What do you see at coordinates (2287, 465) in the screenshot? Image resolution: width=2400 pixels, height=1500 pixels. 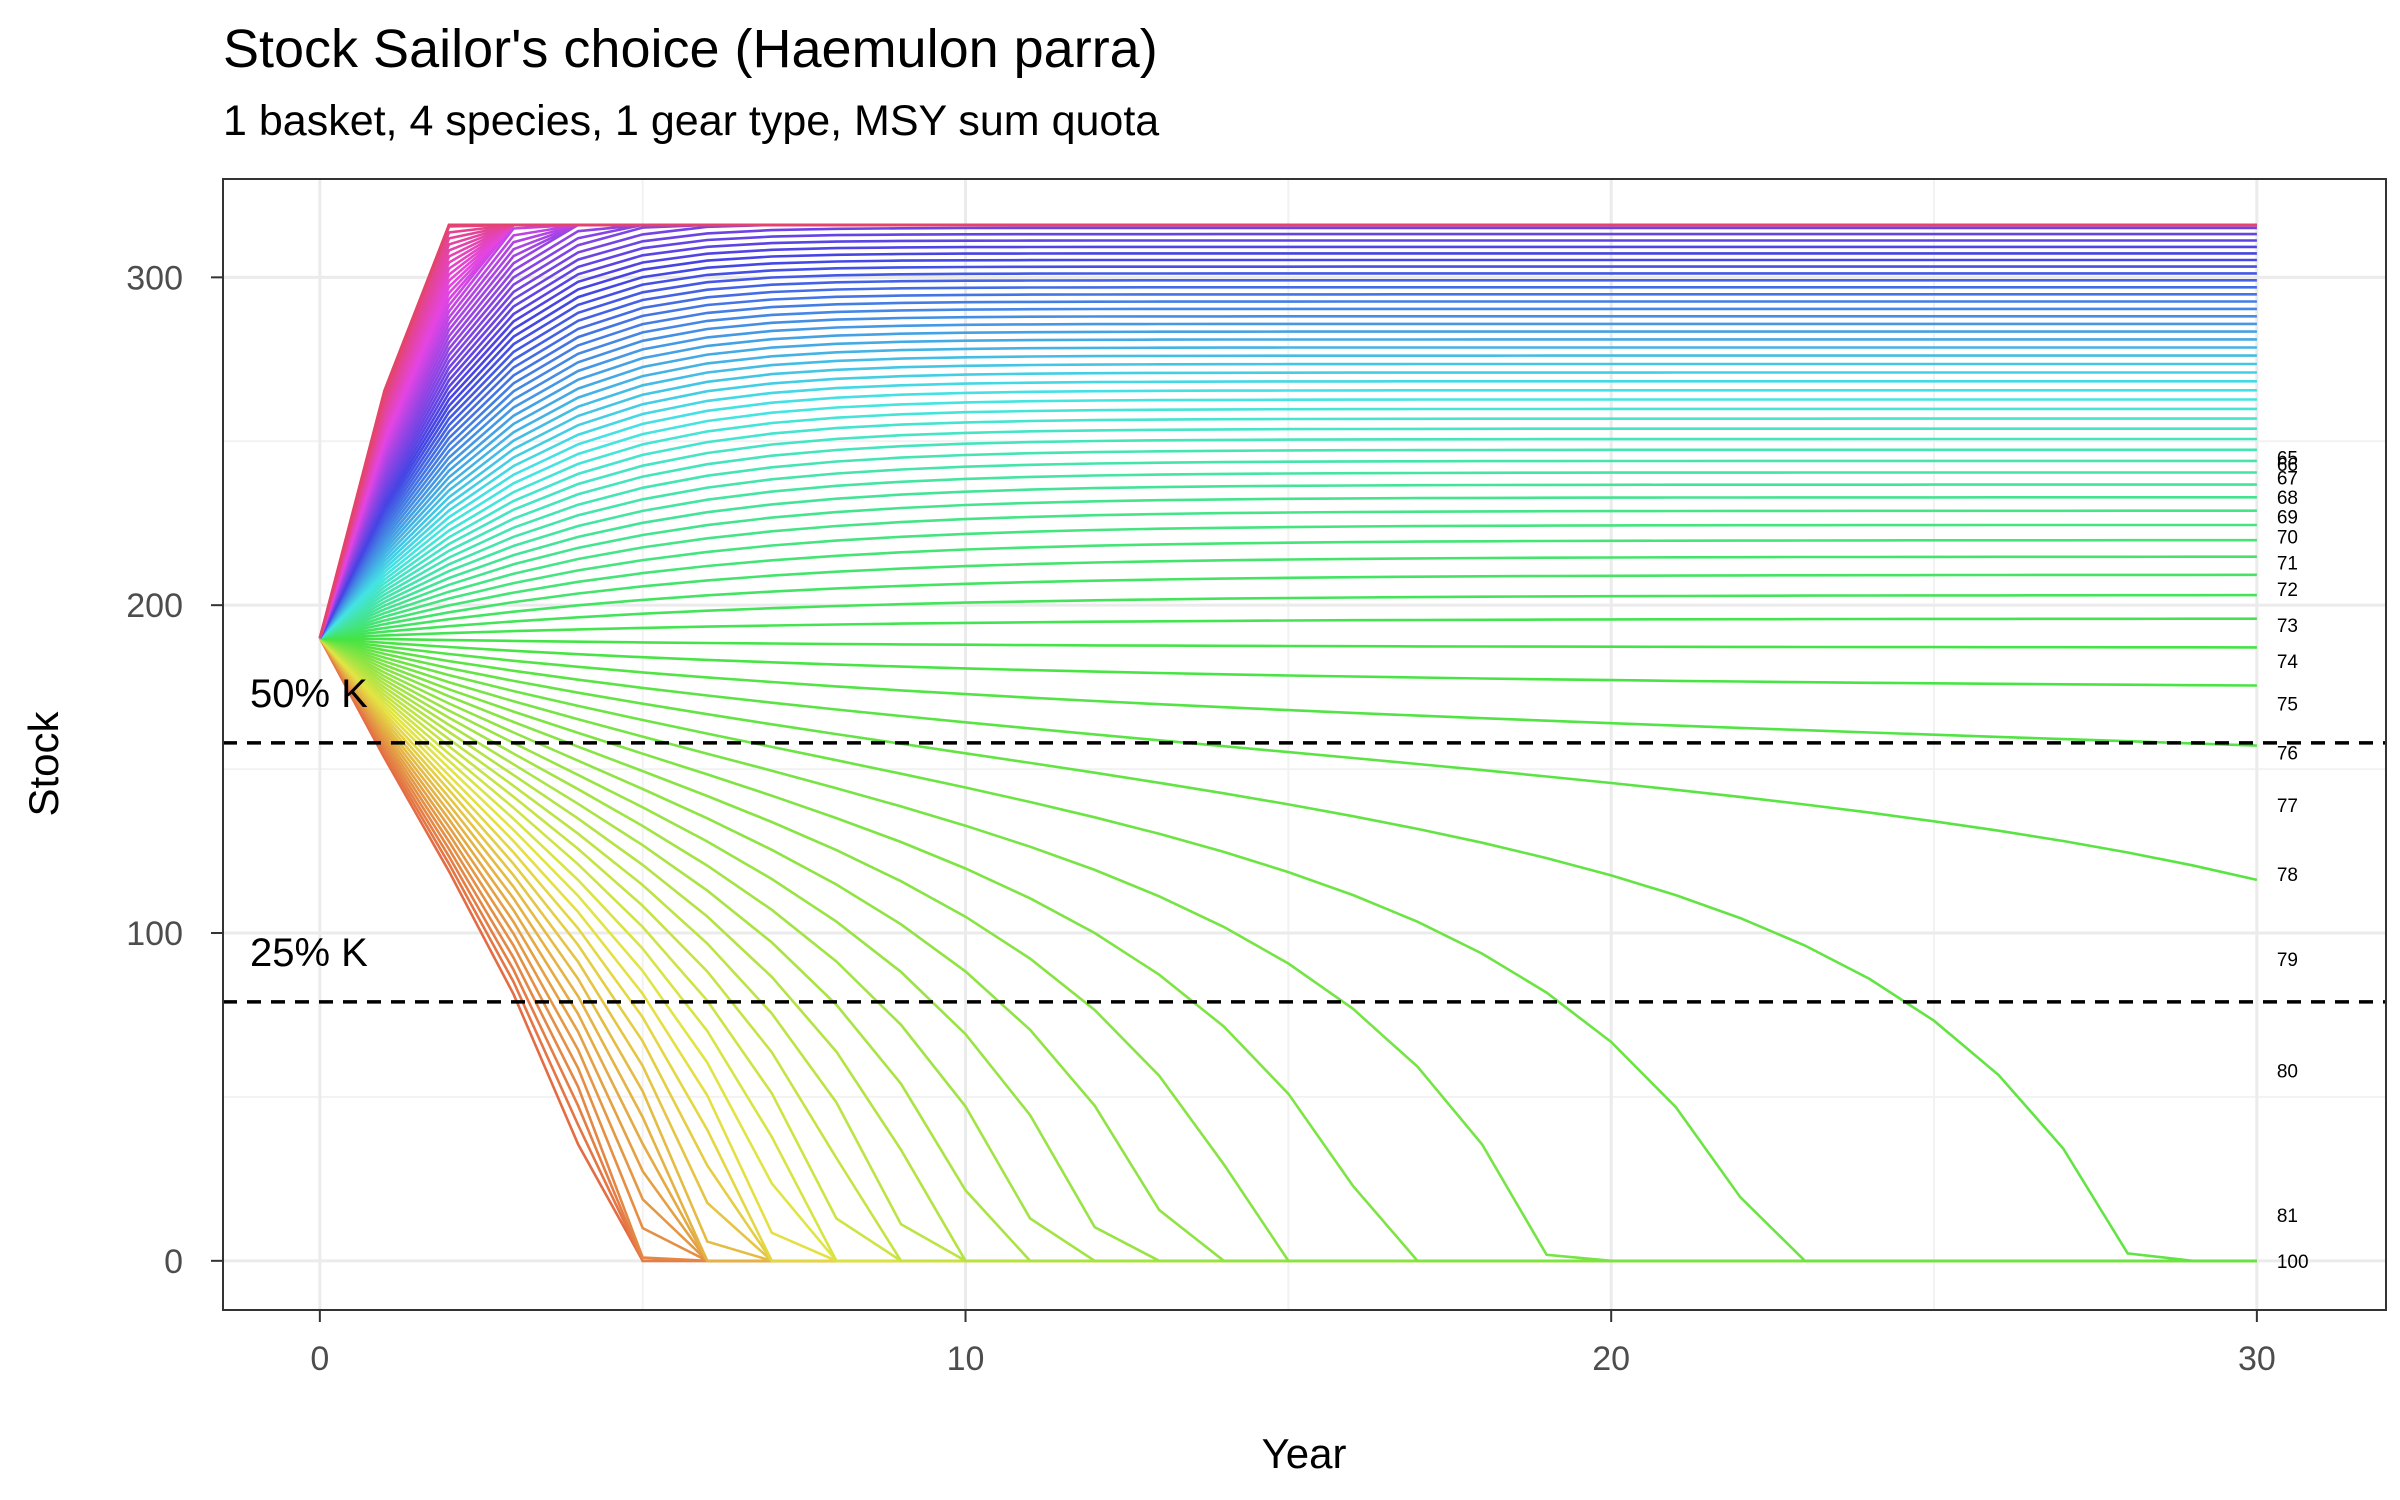 I see `series-end-label: 66` at bounding box center [2287, 465].